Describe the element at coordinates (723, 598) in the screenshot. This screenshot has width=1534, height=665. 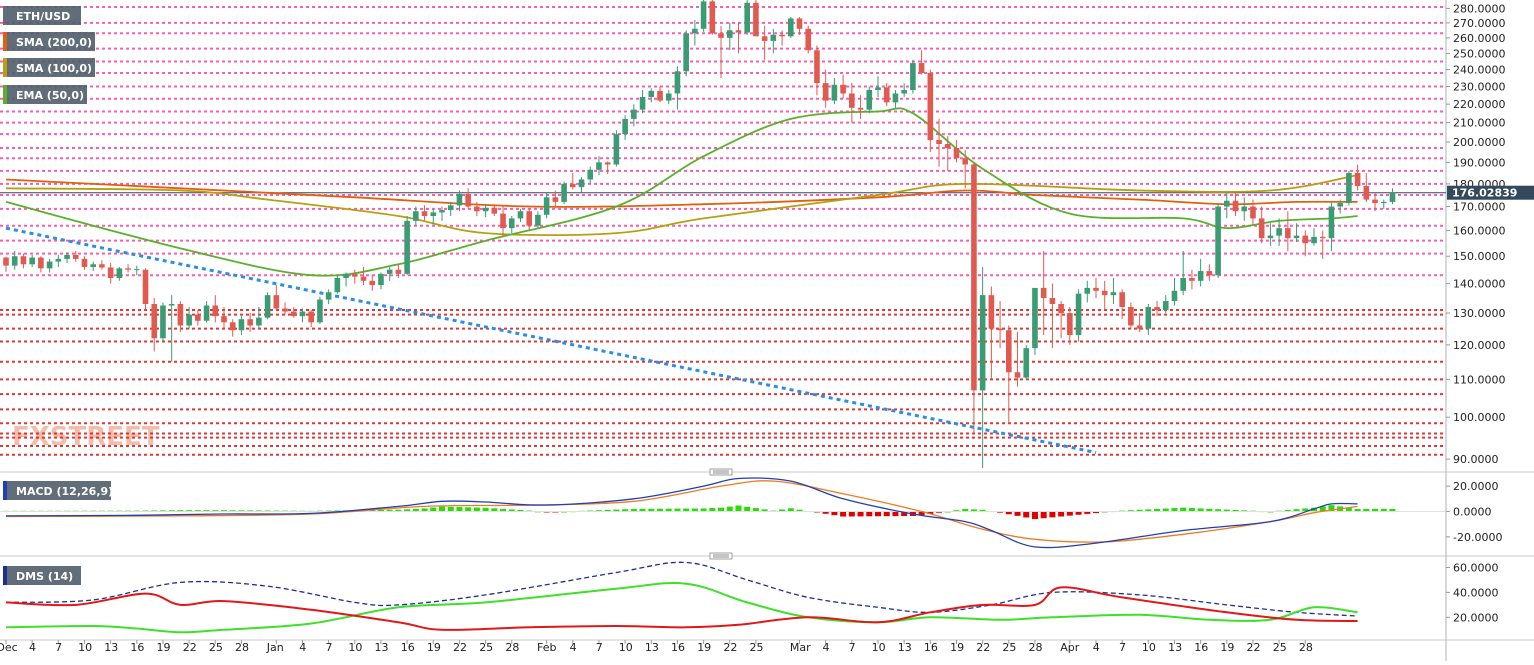
I see `dms-panel` at that location.